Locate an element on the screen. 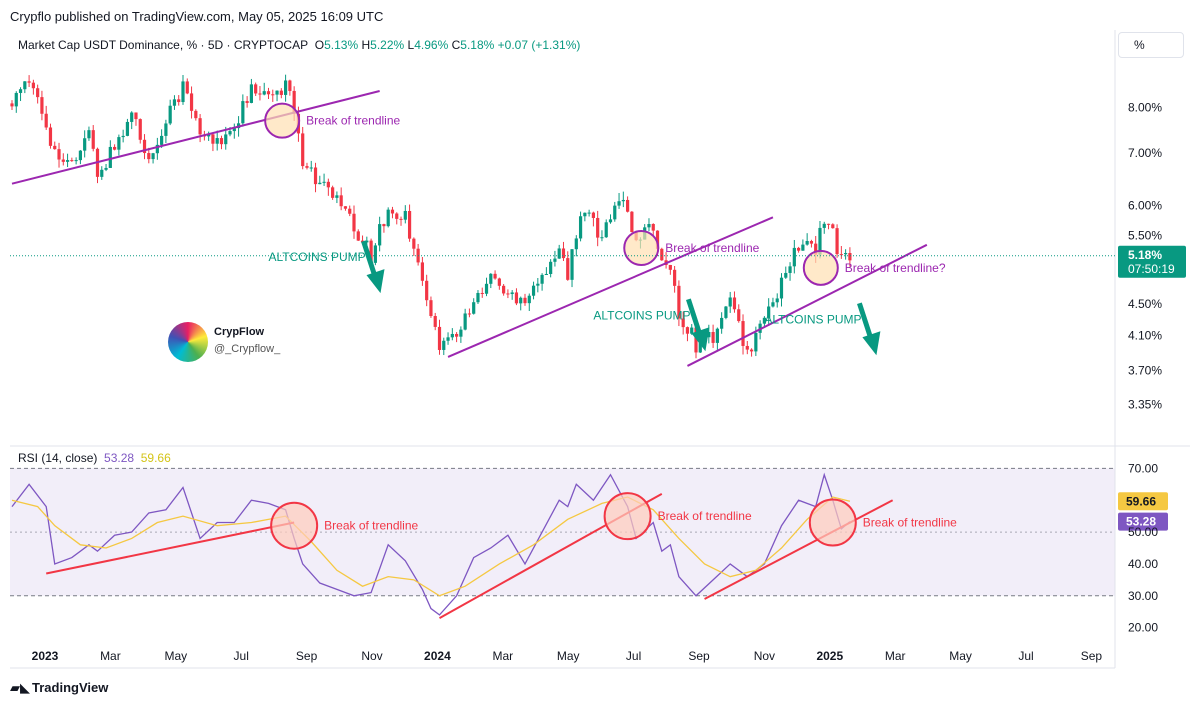 The width and height of the screenshot is (1200, 706). rsi-tick-label: 30.00 is located at coordinates (1143, 596).